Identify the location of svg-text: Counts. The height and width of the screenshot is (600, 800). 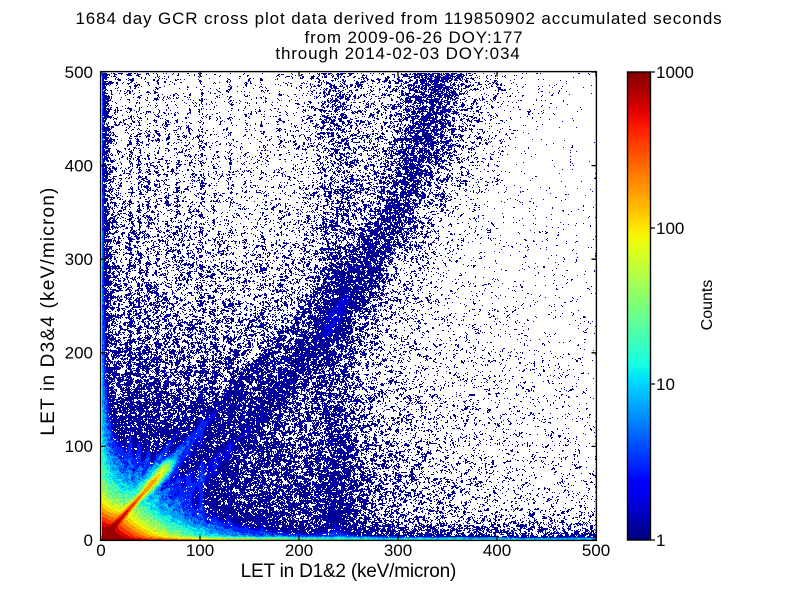
(707, 305).